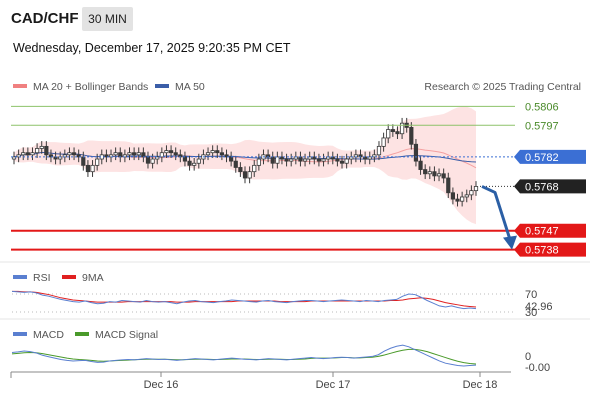  I want to click on forecast-arrow-shaft, so click(496, 213).